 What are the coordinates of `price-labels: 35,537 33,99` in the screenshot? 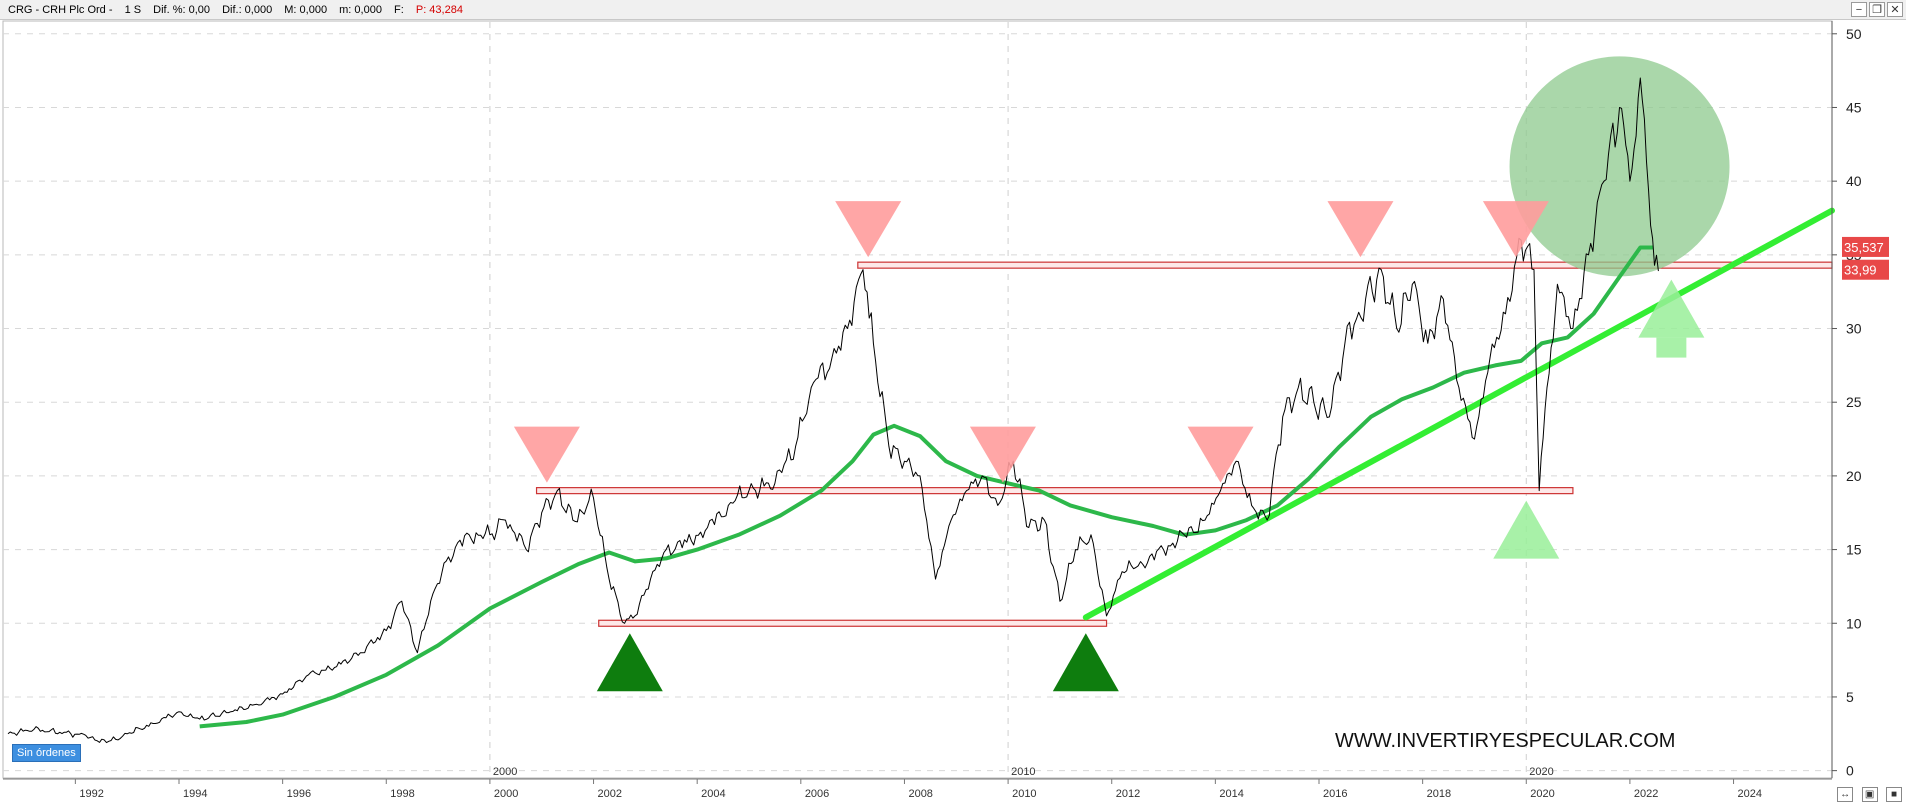 It's located at (1865, 258).